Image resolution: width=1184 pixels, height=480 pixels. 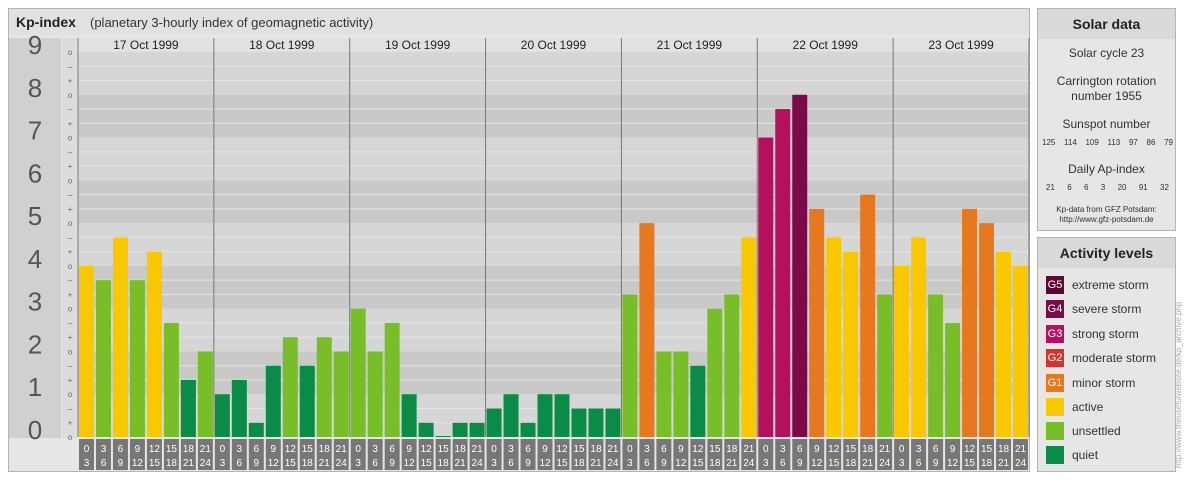 I want to click on ap-value: 32, so click(x=1164, y=187).